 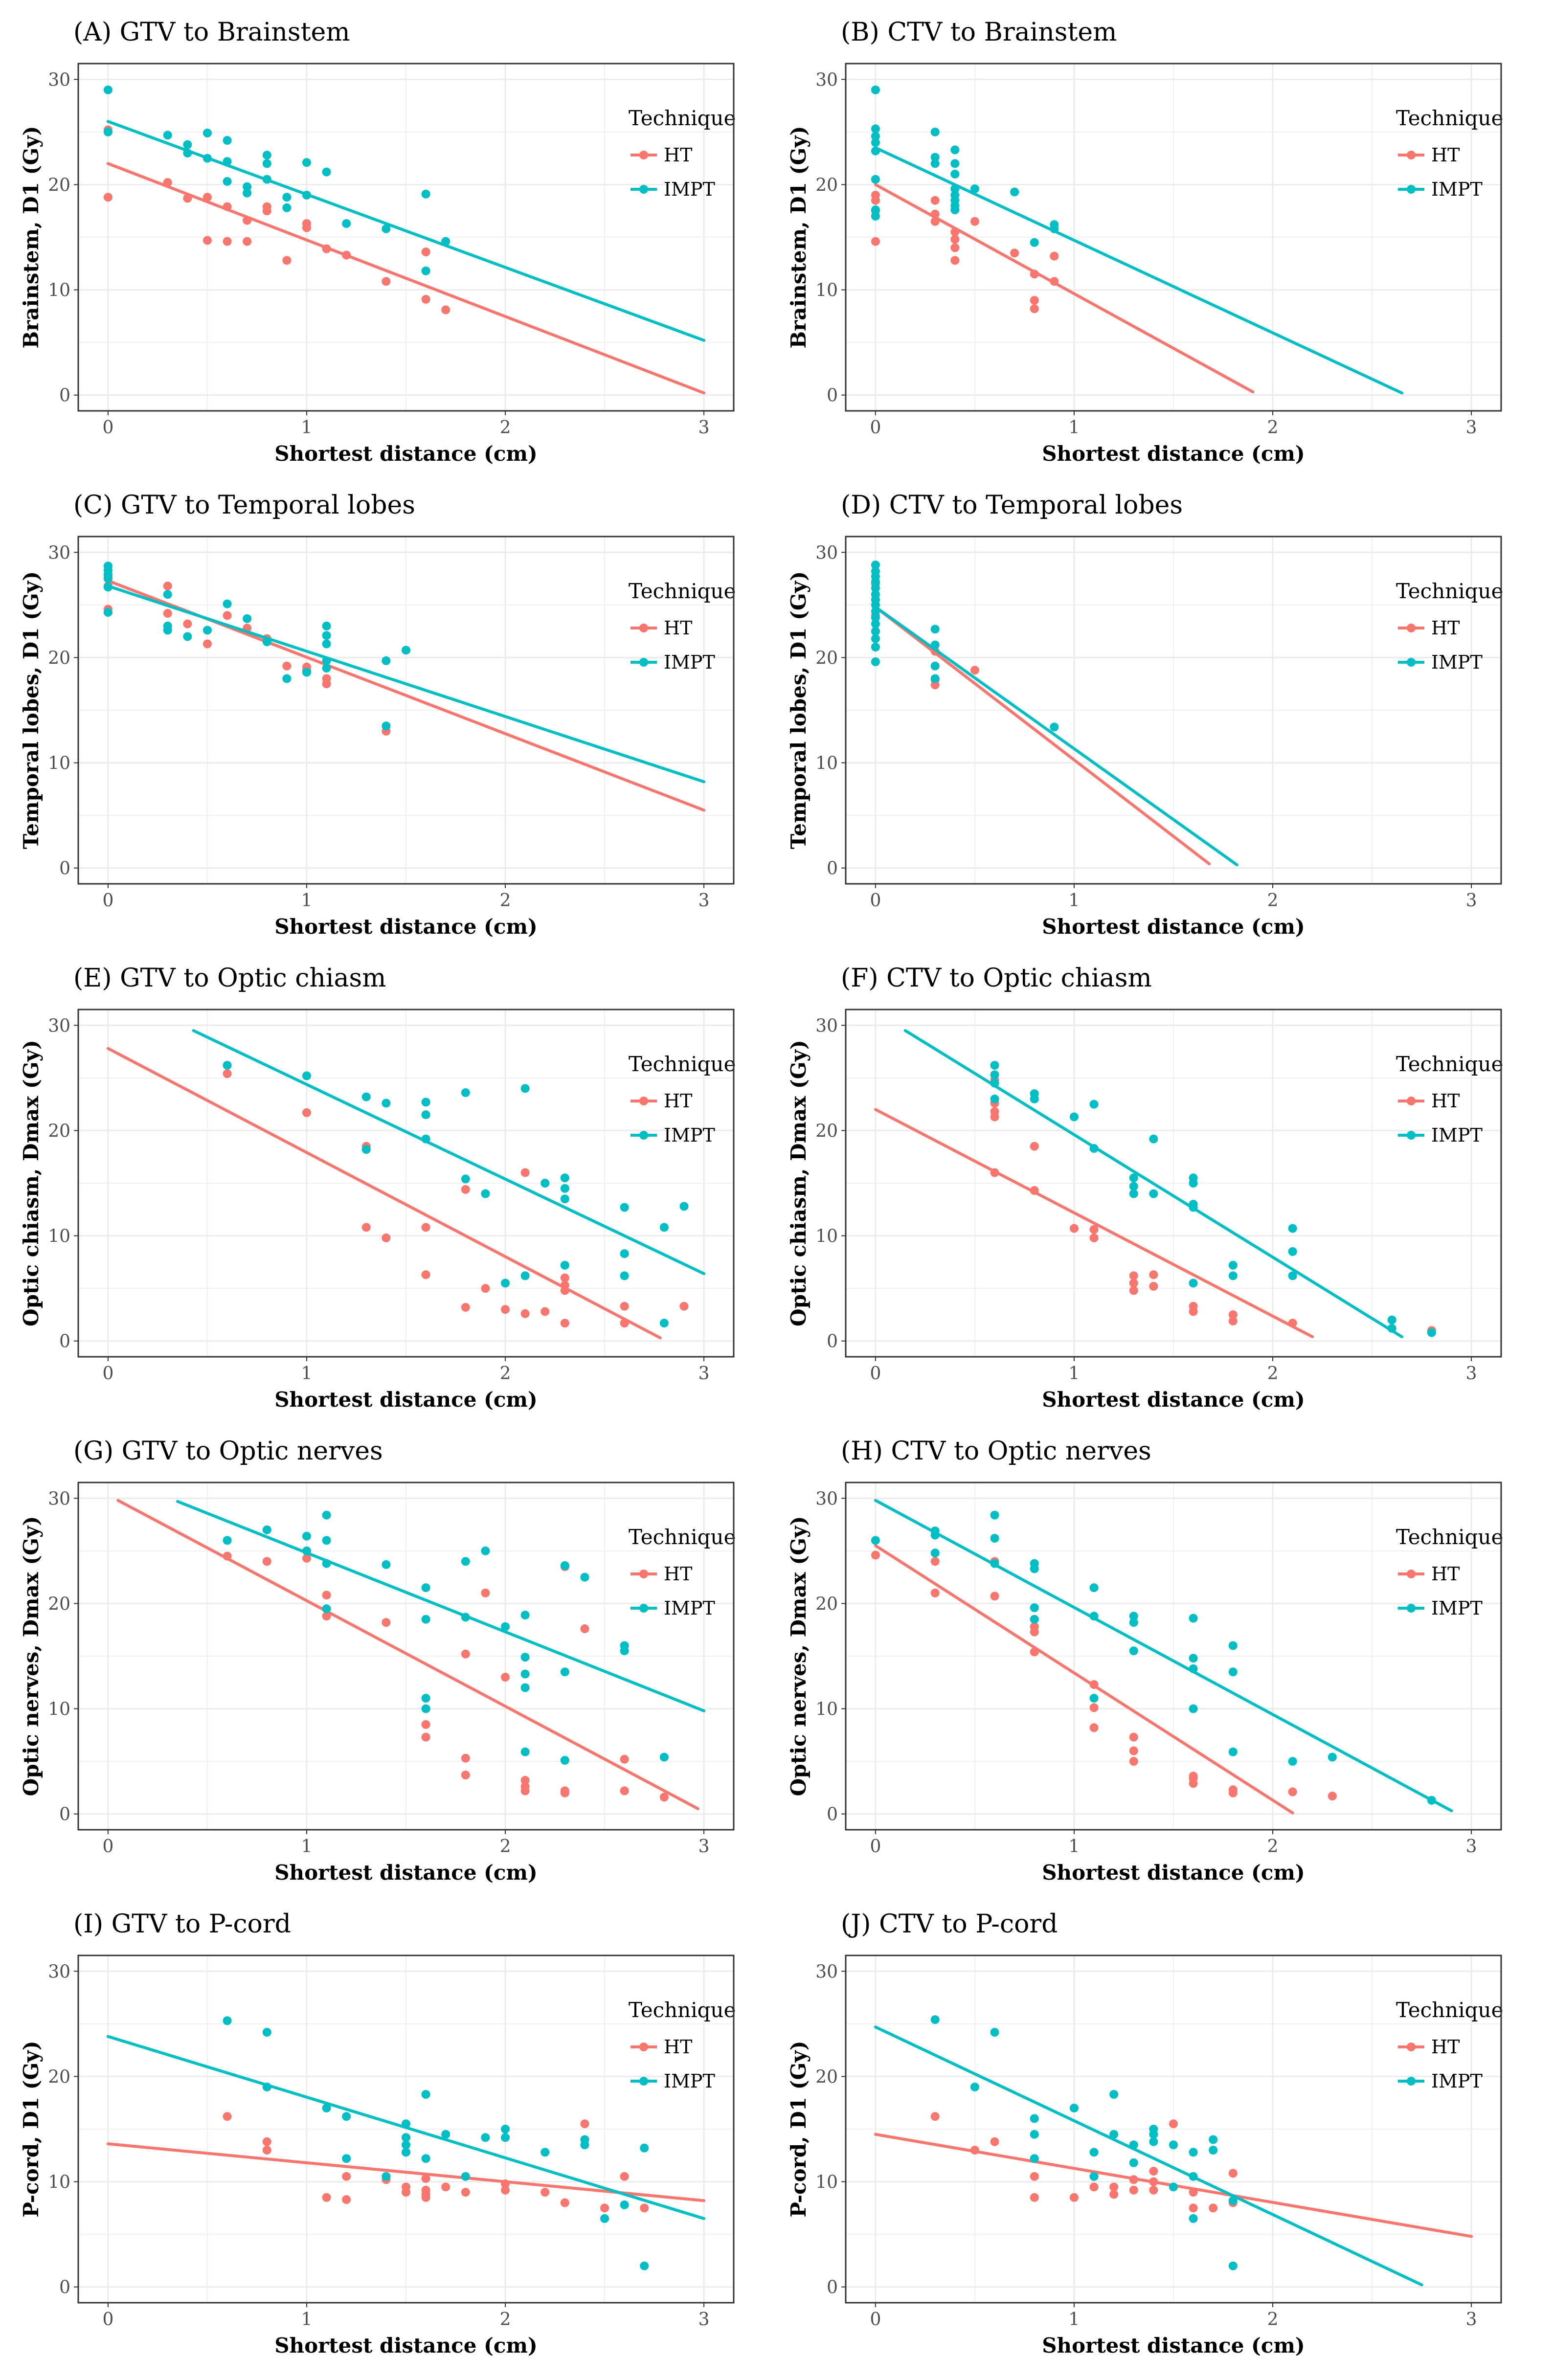 What do you see at coordinates (1084, 1679) in the screenshot?
I see `fit-line-ht` at bounding box center [1084, 1679].